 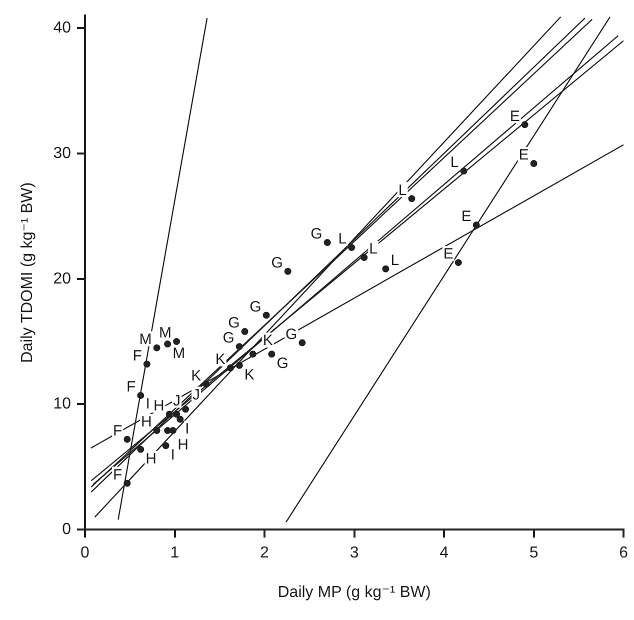 What do you see at coordinates (146, 422) in the screenshot?
I see `series-label: H` at bounding box center [146, 422].